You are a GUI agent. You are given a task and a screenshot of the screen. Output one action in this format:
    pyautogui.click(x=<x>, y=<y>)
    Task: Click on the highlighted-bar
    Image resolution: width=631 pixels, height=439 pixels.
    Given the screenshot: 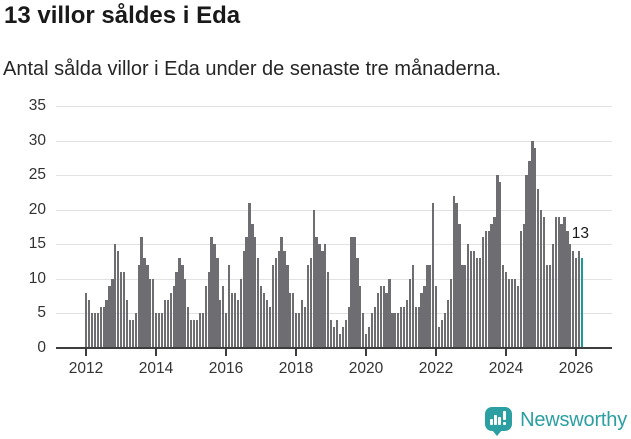 What is the action you would take?
    pyautogui.click(x=582, y=303)
    